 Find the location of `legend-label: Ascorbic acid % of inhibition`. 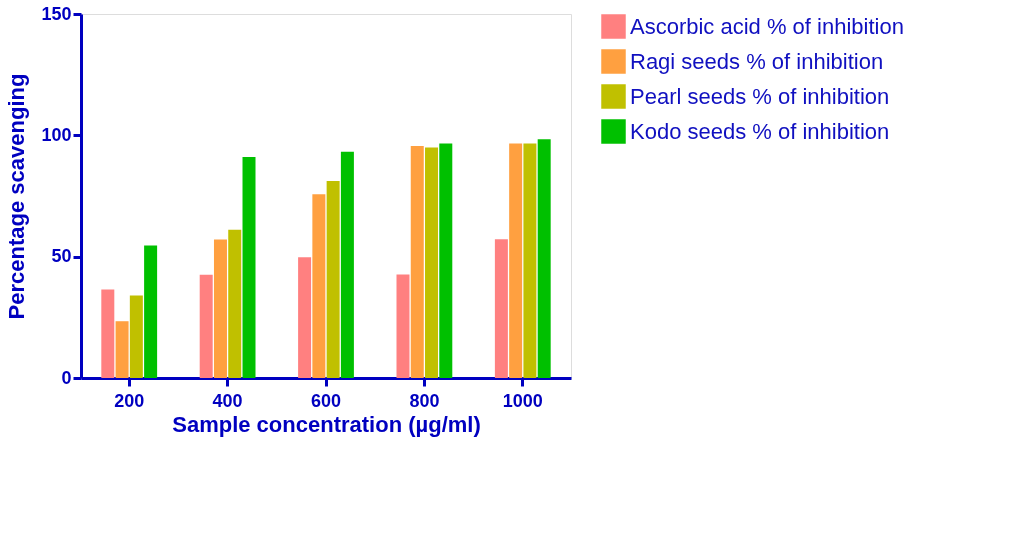

legend-label: Ascorbic acid % of inhibition is located at coordinates (767, 26).